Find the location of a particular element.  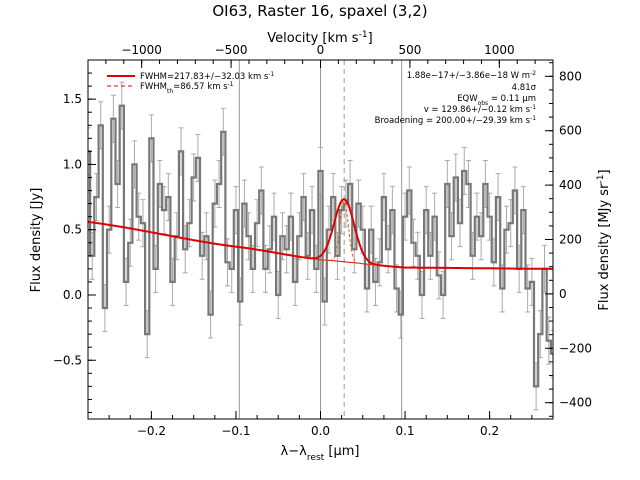

x2-axis-label: Velocity [km s-1​] is located at coordinates (319, 38).